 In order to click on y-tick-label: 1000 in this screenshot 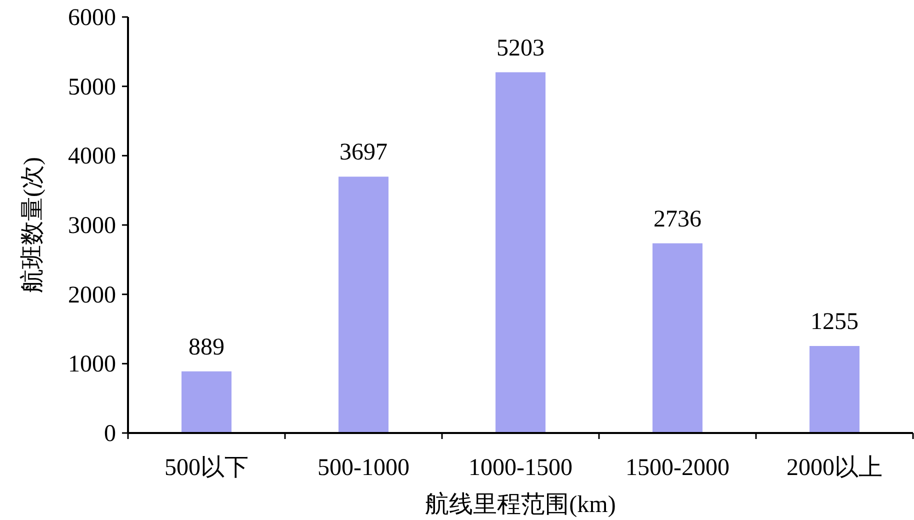, I will do `click(92, 365)`.